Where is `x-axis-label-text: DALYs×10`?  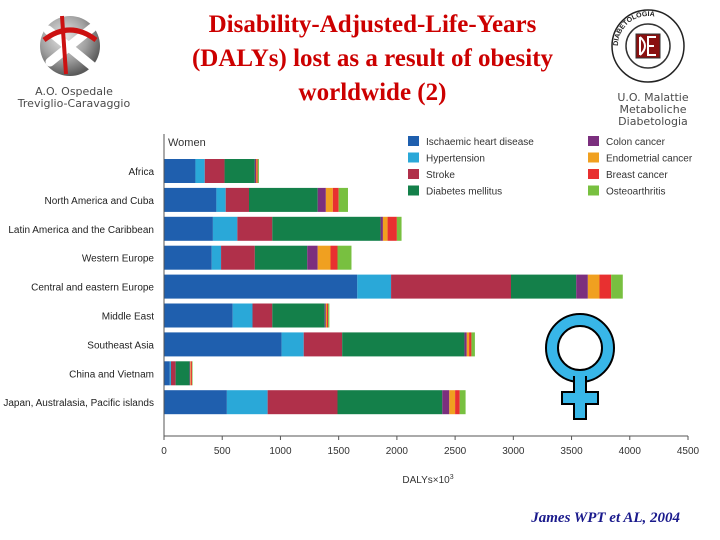
x-axis-label-text: DALYs×10 is located at coordinates (426, 480).